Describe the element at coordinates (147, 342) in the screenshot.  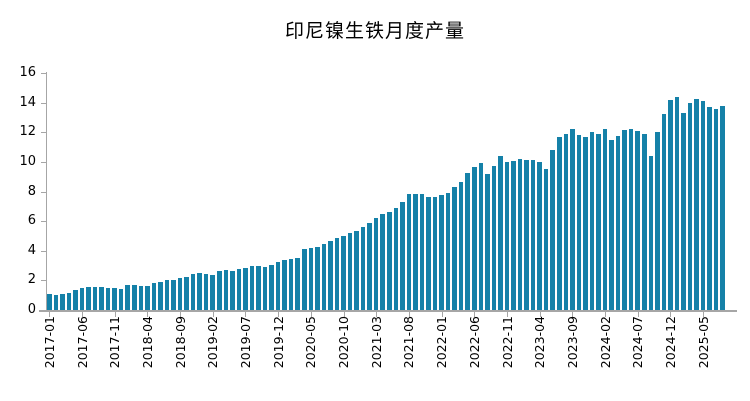
I see `x-tick-label: 2018-04` at that location.